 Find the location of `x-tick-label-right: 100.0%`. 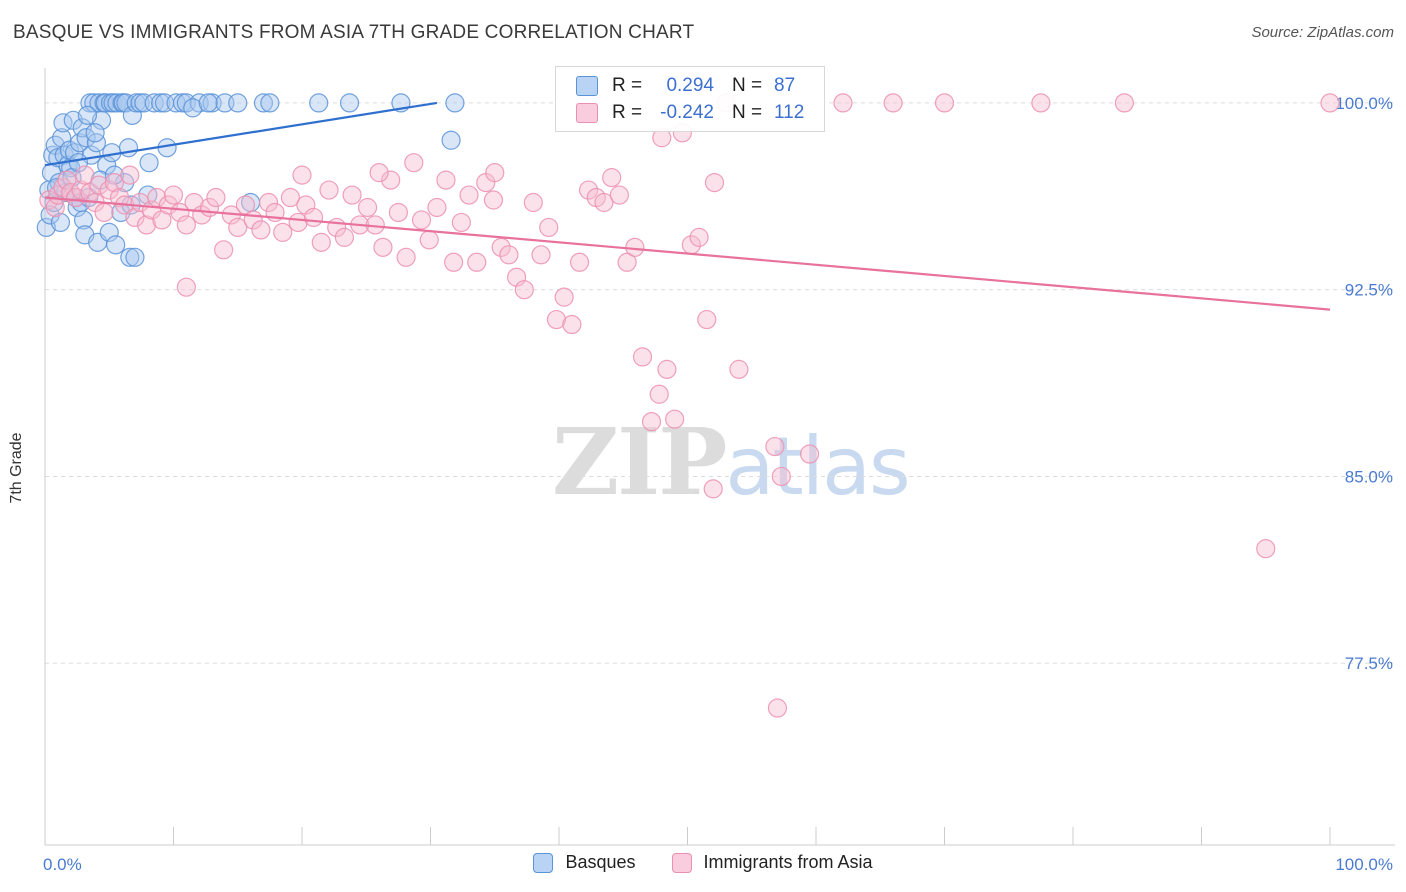

x-tick-label-right: 100.0% is located at coordinates (1364, 864).